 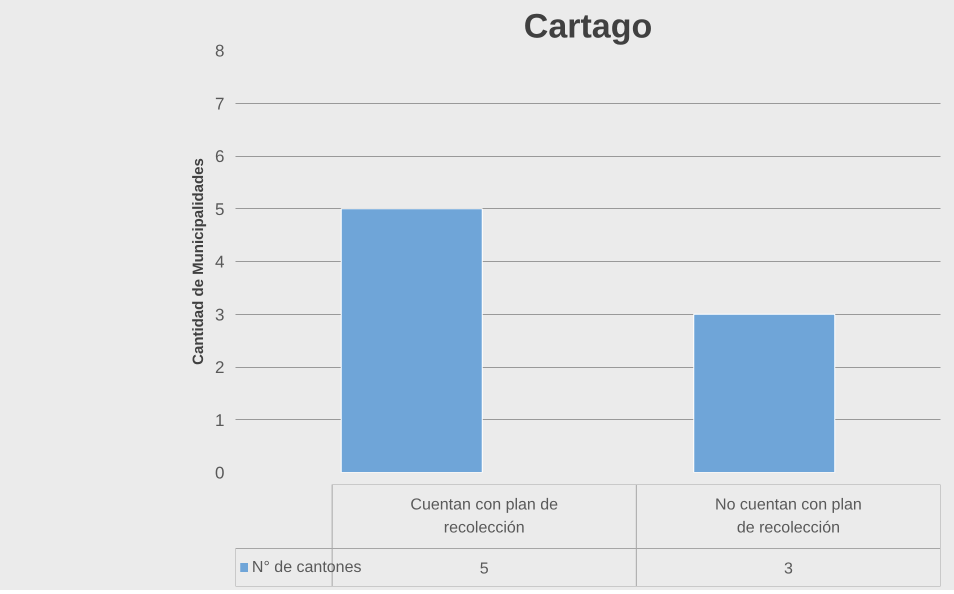 I want to click on data-label: 3, so click(x=788, y=569).